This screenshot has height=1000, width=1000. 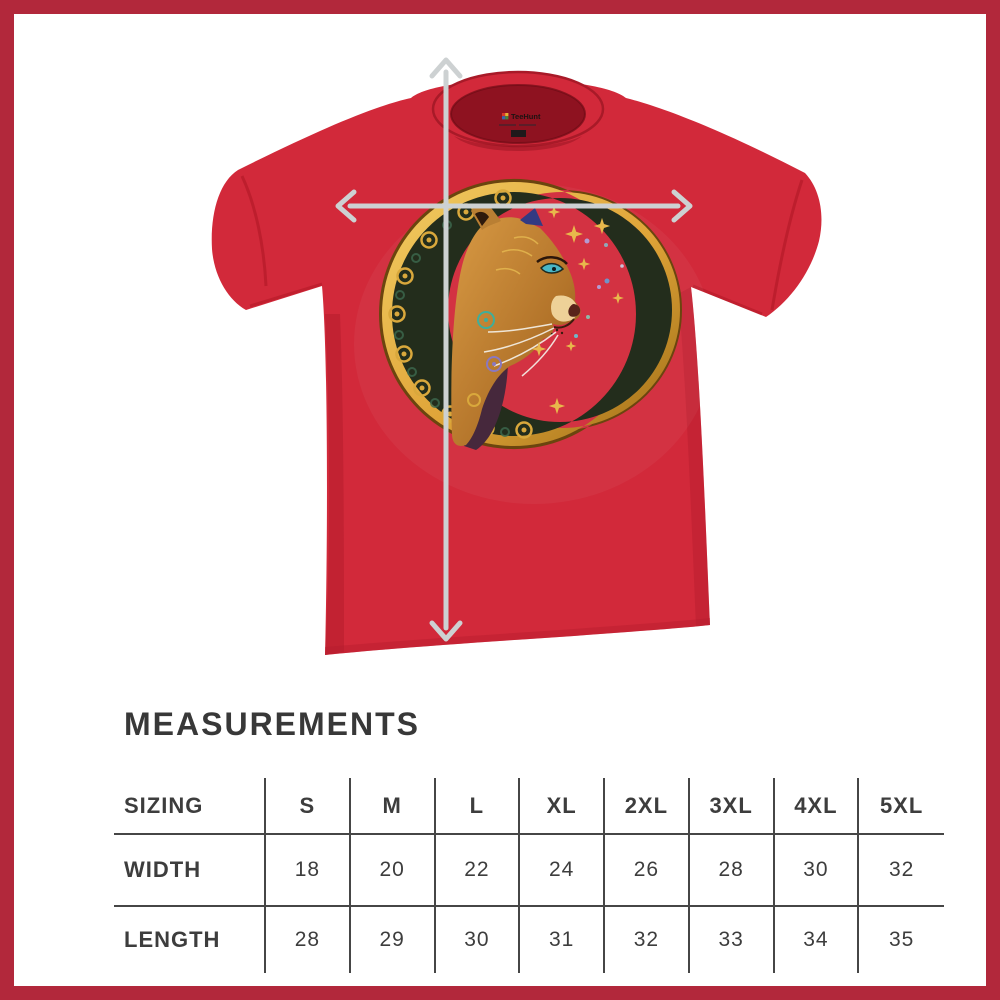 What do you see at coordinates (817, 940) in the screenshot?
I see `length-4xl: 34` at bounding box center [817, 940].